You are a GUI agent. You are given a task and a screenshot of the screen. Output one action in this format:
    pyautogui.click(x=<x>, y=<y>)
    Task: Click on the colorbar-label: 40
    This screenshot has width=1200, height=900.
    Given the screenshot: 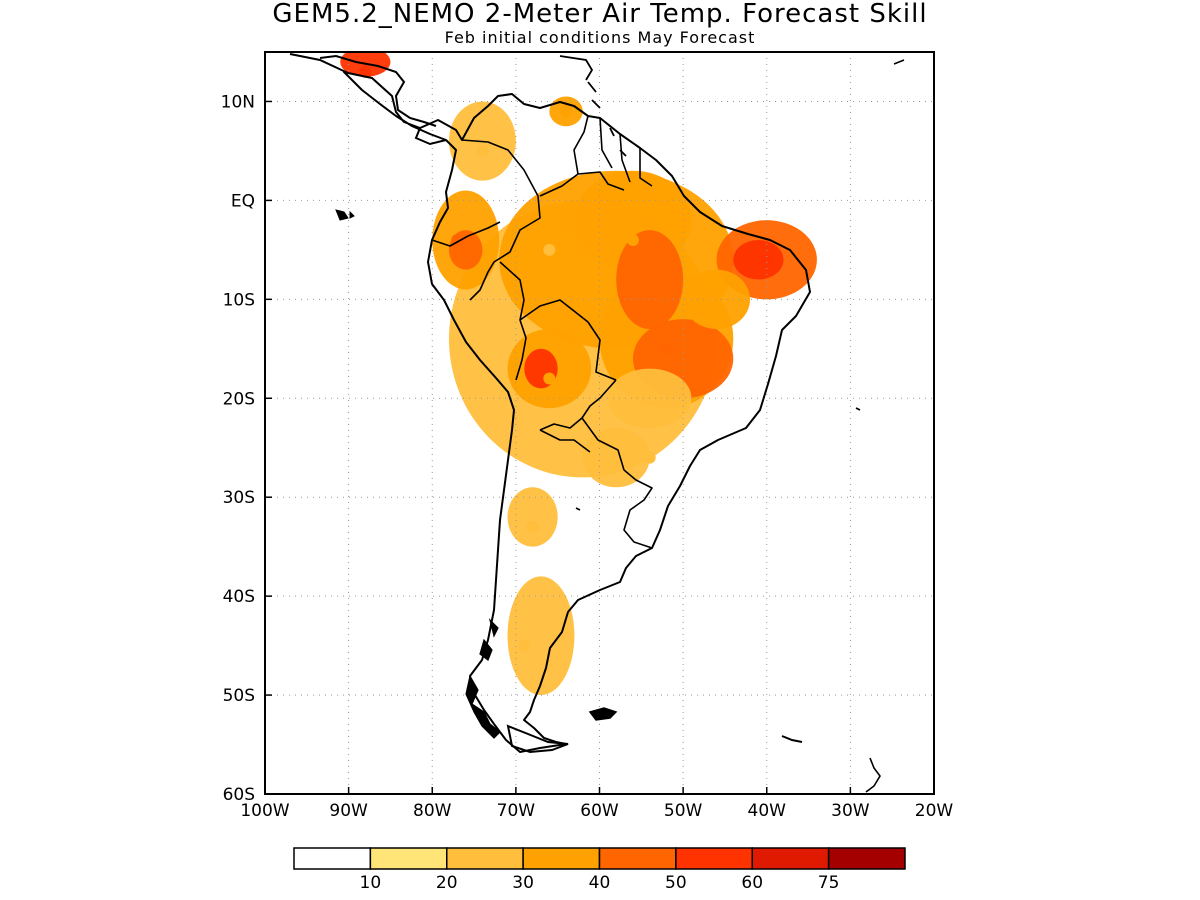 What is the action you would take?
    pyautogui.click(x=600, y=883)
    